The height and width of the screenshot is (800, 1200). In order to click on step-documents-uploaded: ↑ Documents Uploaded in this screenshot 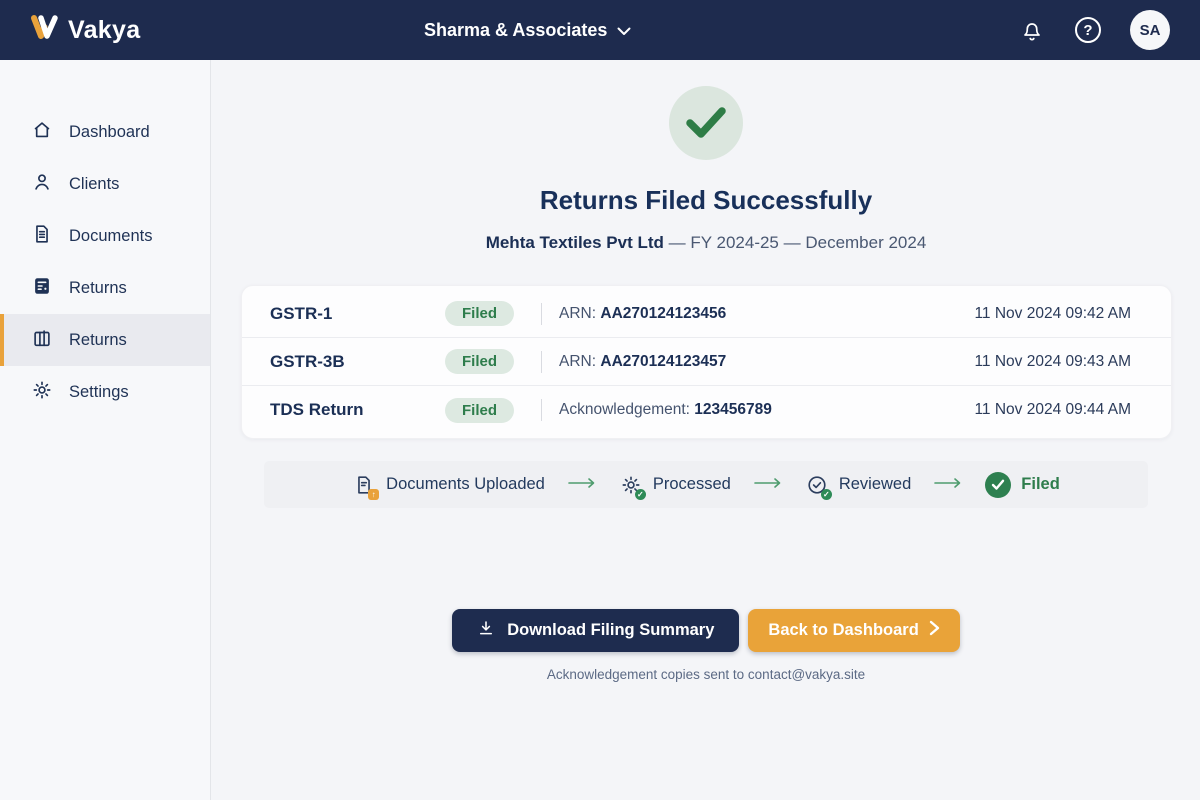, I will do `click(448, 486)`.